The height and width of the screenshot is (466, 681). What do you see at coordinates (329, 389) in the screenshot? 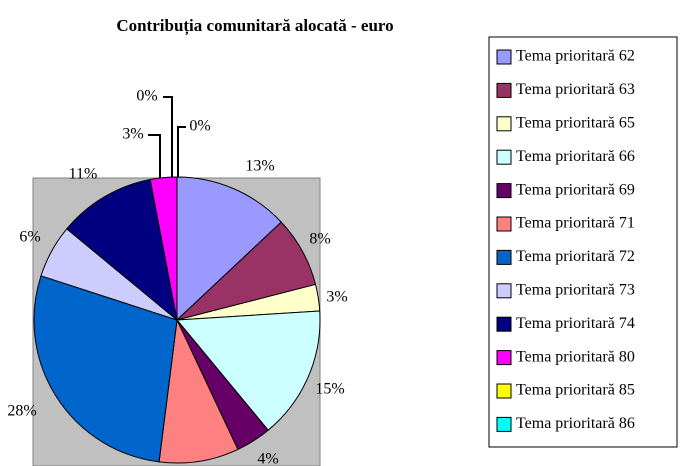
I see `data-label: 15%` at bounding box center [329, 389].